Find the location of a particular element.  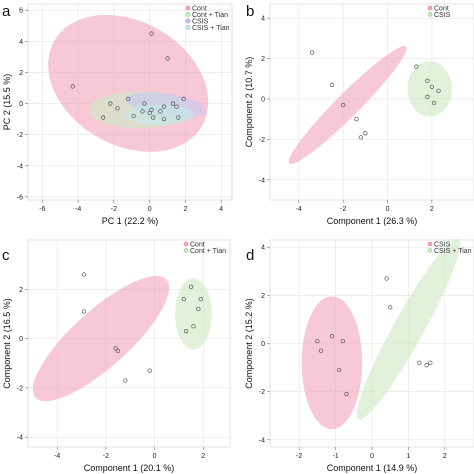

y-axis-label: Component 2 (15.2 %) is located at coordinates (249, 343).